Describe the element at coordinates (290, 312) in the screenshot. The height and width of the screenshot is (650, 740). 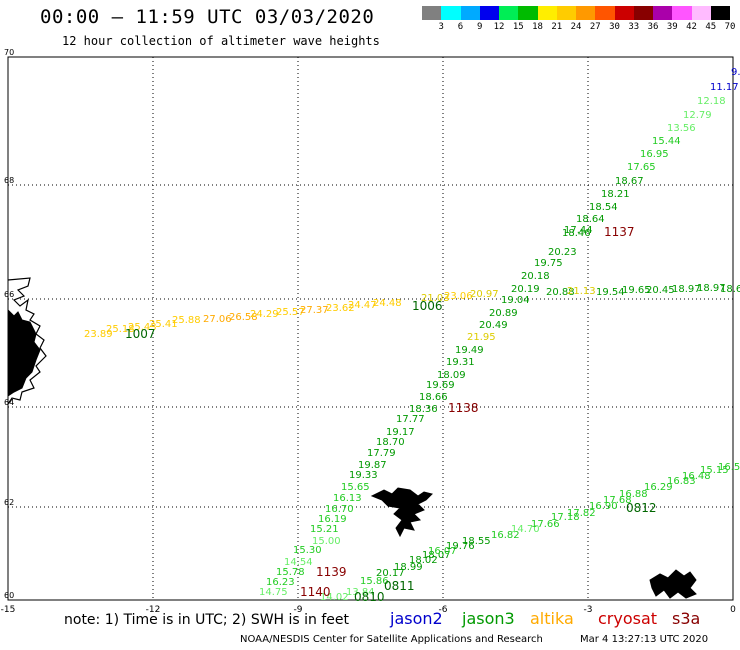
I see `wave-height-value: 25.57` at that location.